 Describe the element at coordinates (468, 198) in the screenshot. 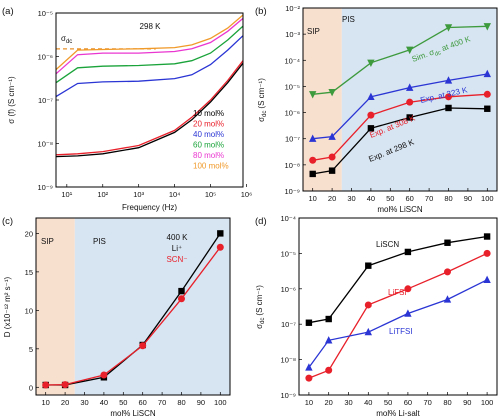

I see `panel-b-xtick-label: 90` at that location.